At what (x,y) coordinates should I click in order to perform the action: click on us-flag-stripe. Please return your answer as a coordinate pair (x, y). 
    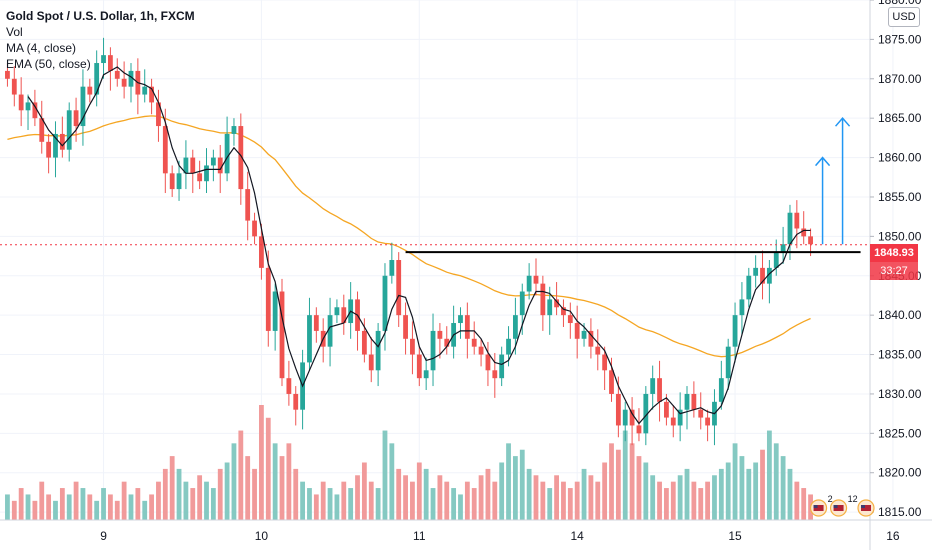
    Looking at the image, I should click on (866, 508).